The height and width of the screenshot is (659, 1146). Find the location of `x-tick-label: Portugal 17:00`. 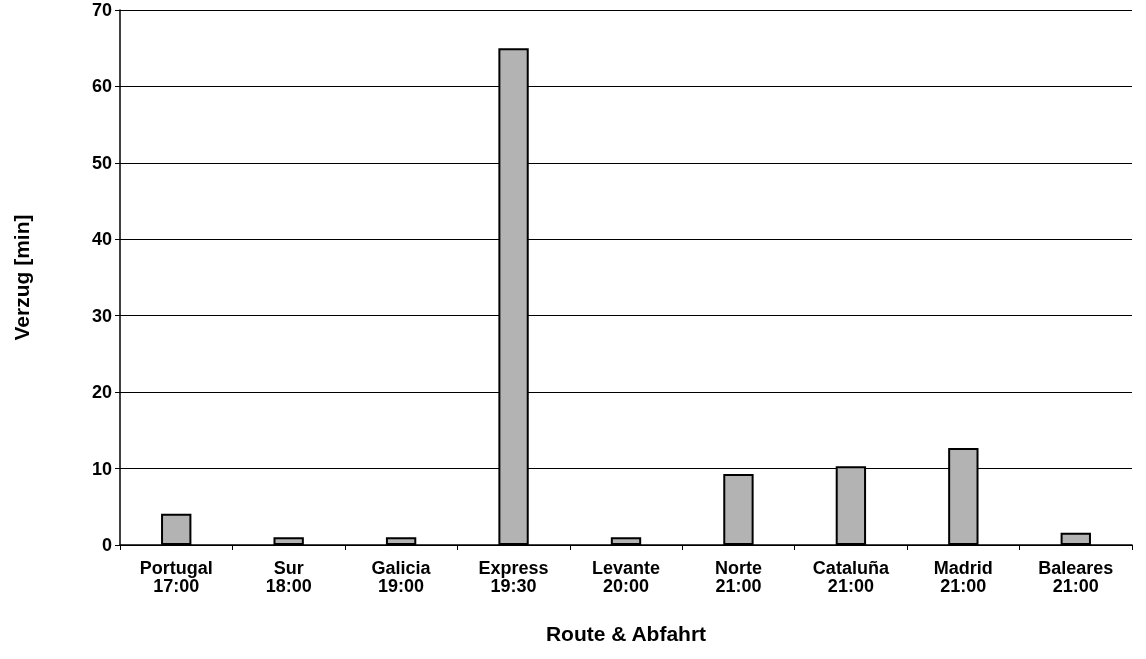

x-tick-label: Portugal 17:00 is located at coordinates (176, 577).